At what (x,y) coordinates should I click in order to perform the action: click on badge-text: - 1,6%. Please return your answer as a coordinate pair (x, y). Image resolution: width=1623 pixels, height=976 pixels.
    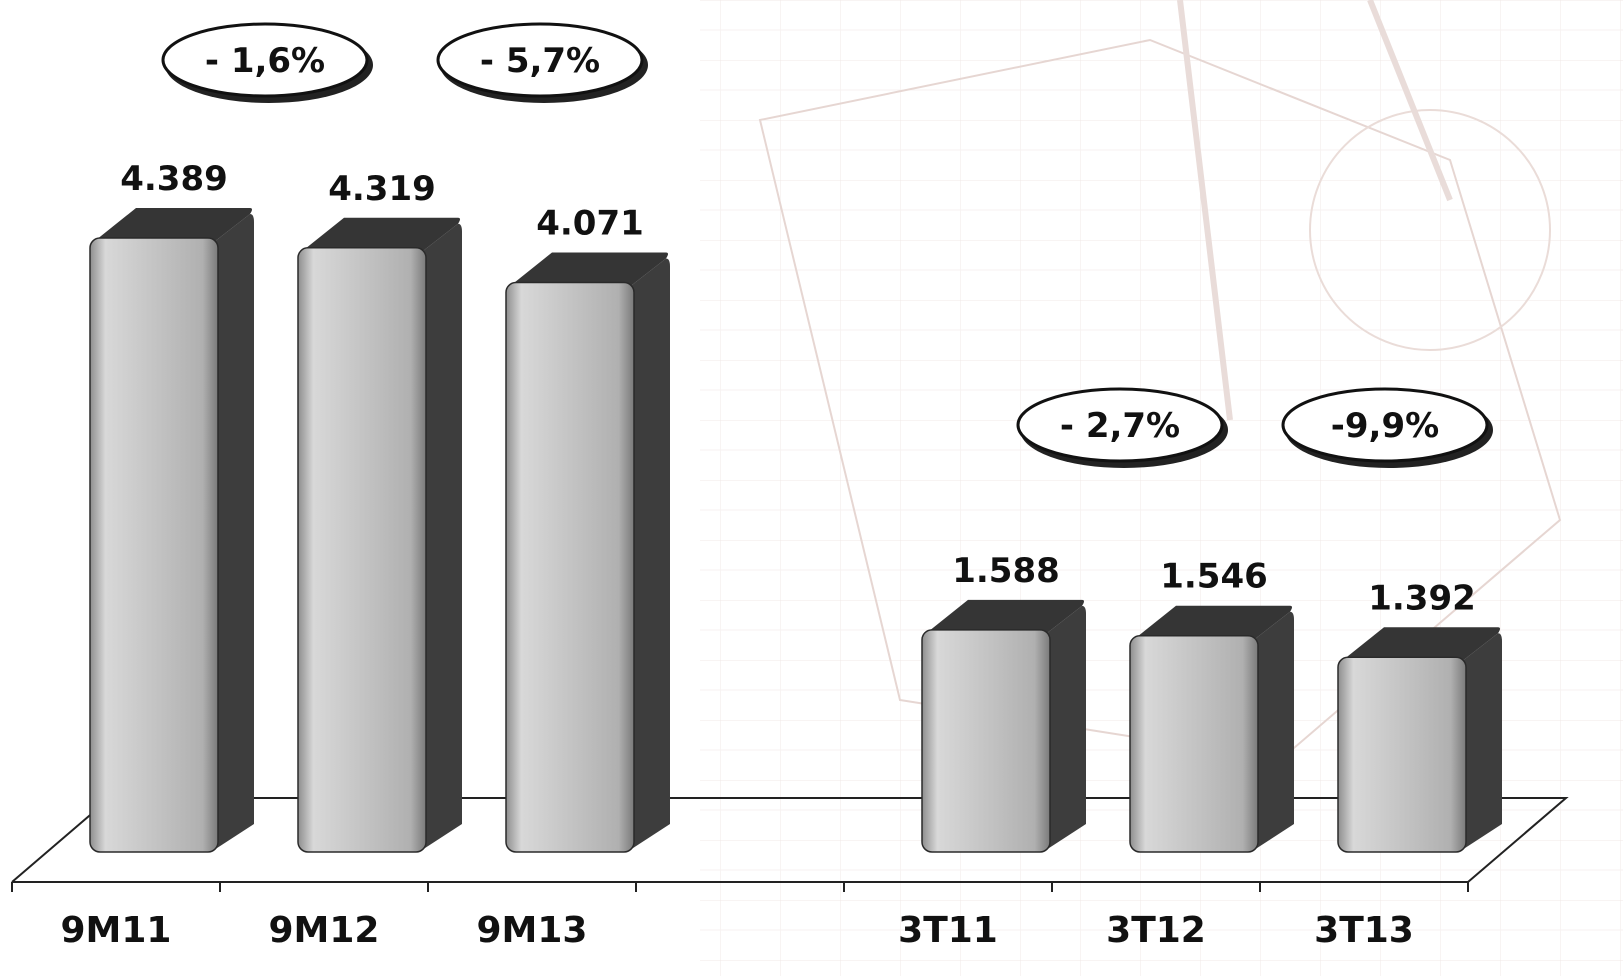
    Looking at the image, I should click on (265, 61).